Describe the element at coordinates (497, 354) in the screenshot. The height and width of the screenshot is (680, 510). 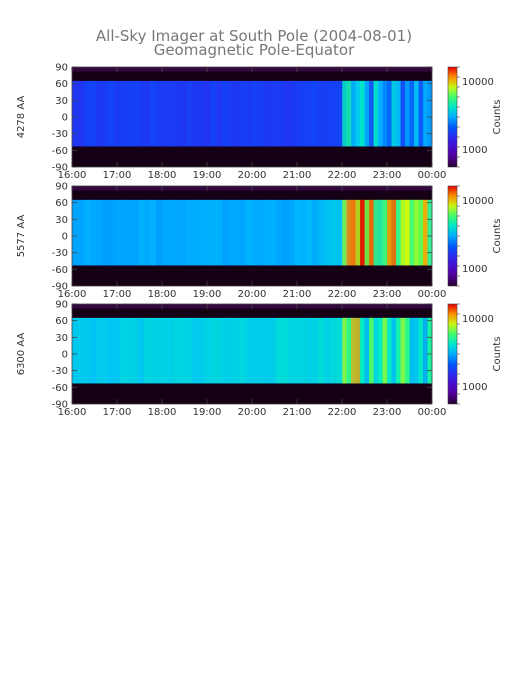
I see `colorbar-label: Counts` at that location.